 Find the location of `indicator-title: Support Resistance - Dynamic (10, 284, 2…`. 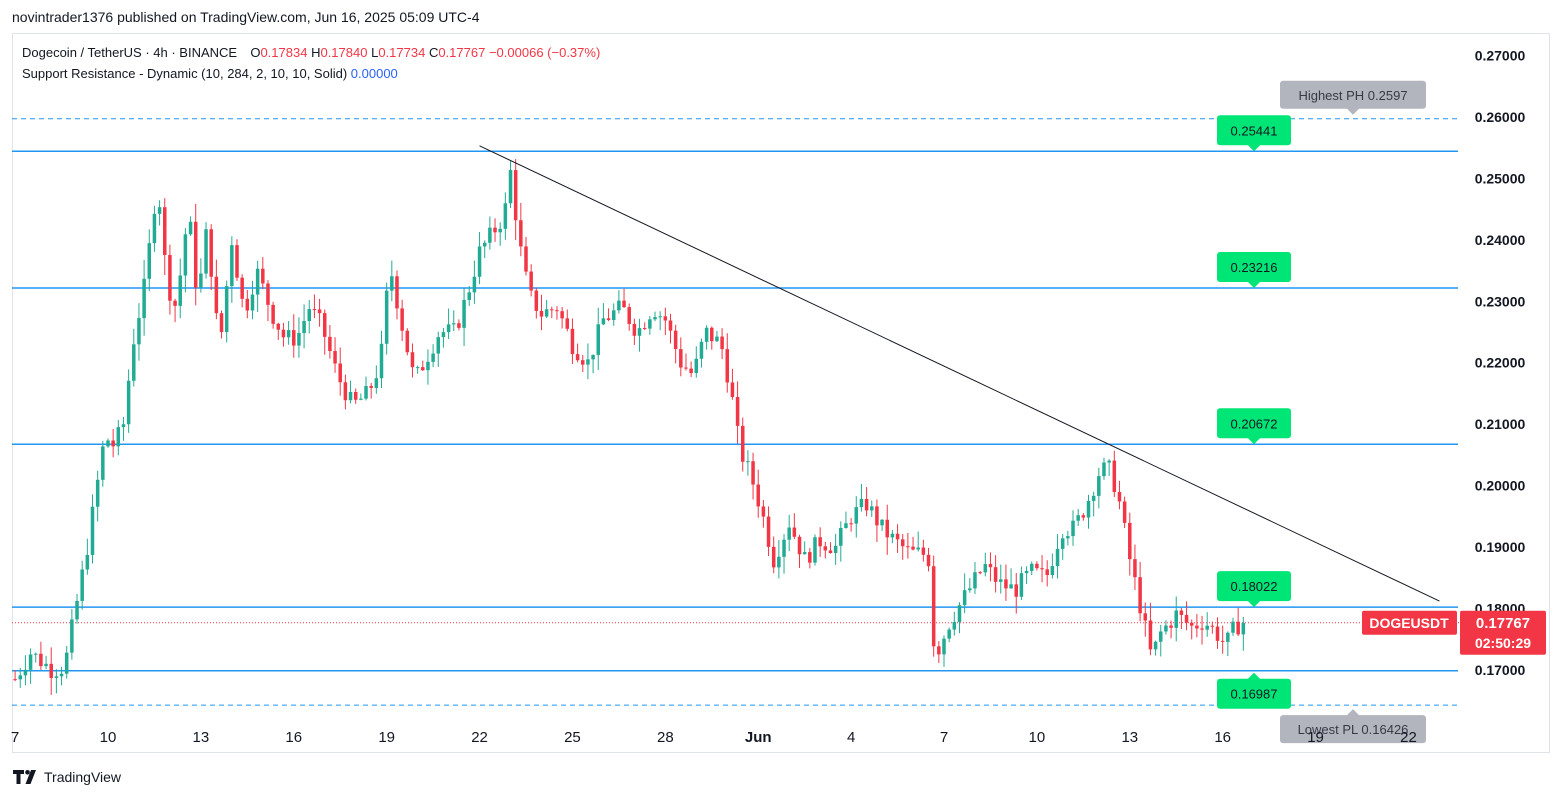

indicator-title: Support Resistance - Dynamic (10, 284, 2… is located at coordinates (185, 73).